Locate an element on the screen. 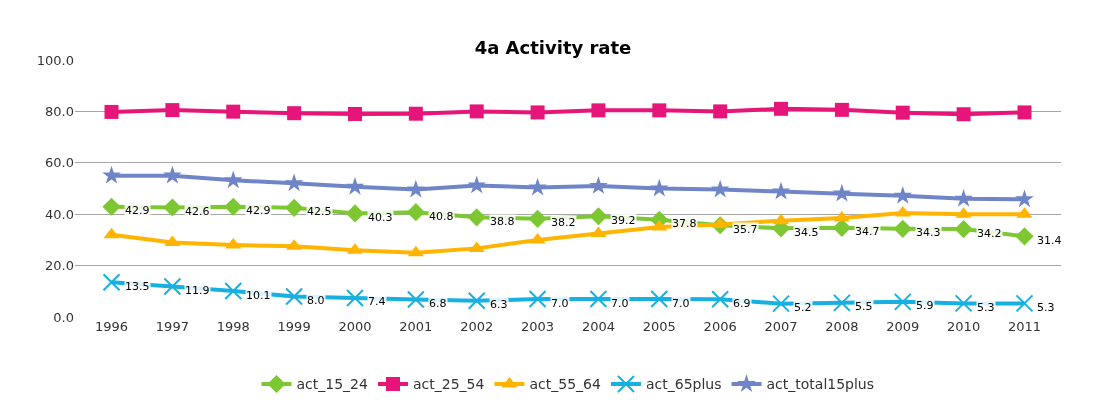 The height and width of the screenshot is (412, 1106). legend-label: act_65plus is located at coordinates (683, 384).